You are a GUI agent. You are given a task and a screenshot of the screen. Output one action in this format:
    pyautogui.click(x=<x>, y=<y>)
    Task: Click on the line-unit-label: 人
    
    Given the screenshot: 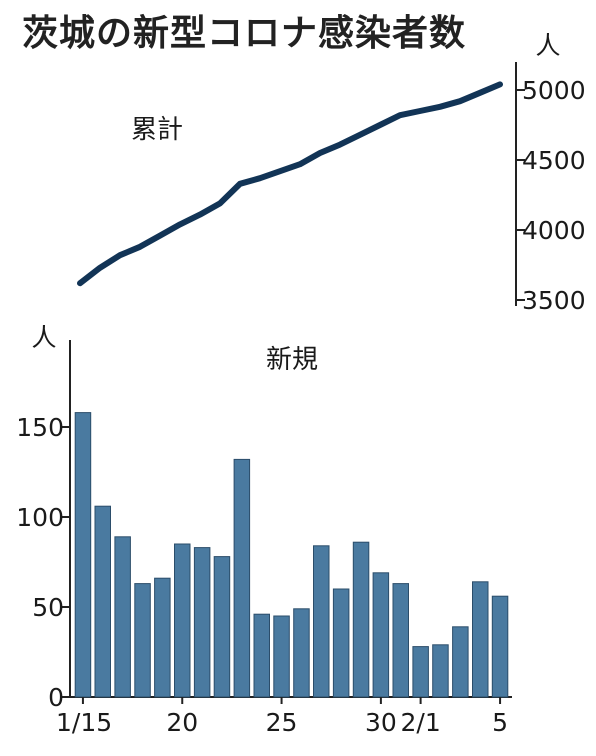 What is the action you would take?
    pyautogui.click(x=547, y=45)
    